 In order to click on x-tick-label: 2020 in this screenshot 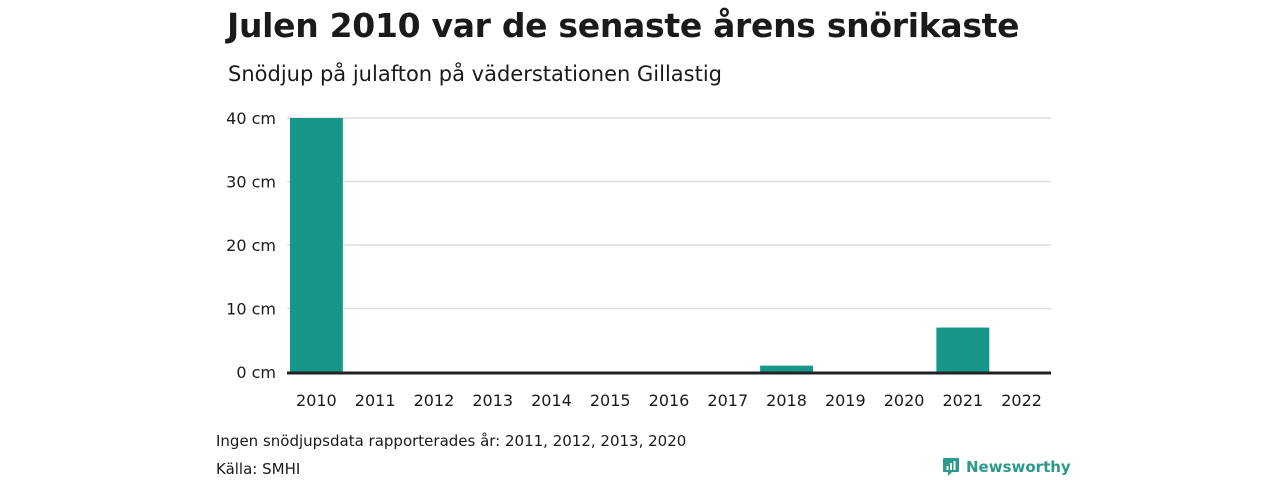, I will do `click(904, 400)`.